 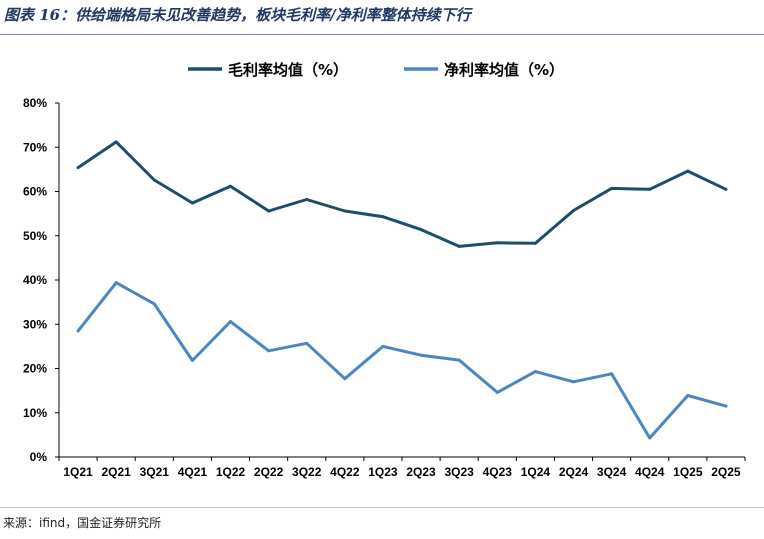 What do you see at coordinates (459, 472) in the screenshot?
I see `x-tick-label: 3Q23` at bounding box center [459, 472].